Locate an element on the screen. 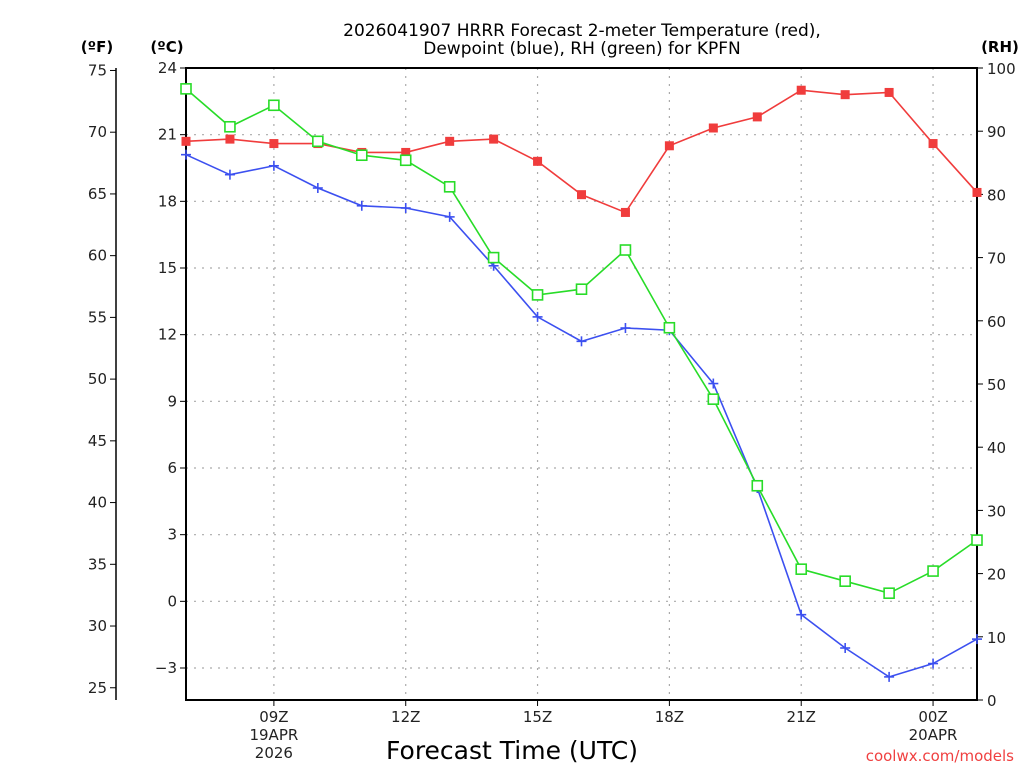 Image resolution: width=1024 pixels, height=768 pixels. rh-tick-label: 80 is located at coordinates (996, 195).